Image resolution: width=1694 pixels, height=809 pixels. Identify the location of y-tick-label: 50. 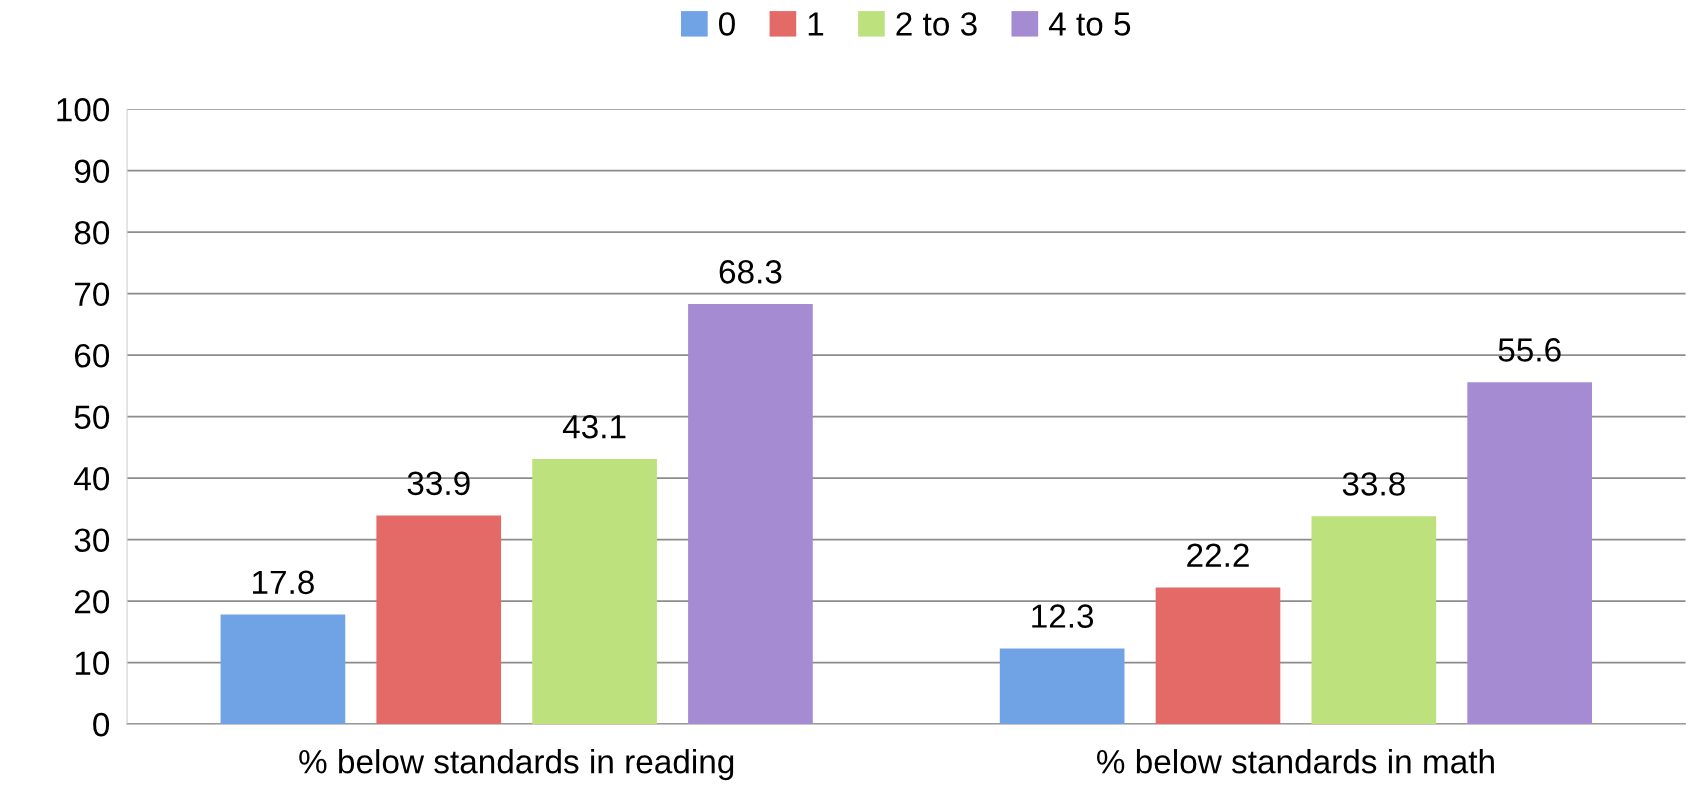
(92, 417).